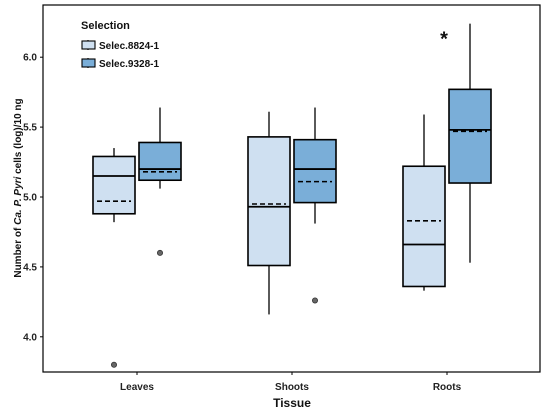 The height and width of the screenshot is (415, 550). Describe the element at coordinates (30, 267) in the screenshot. I see `y-tick-label: 4.5` at that location.